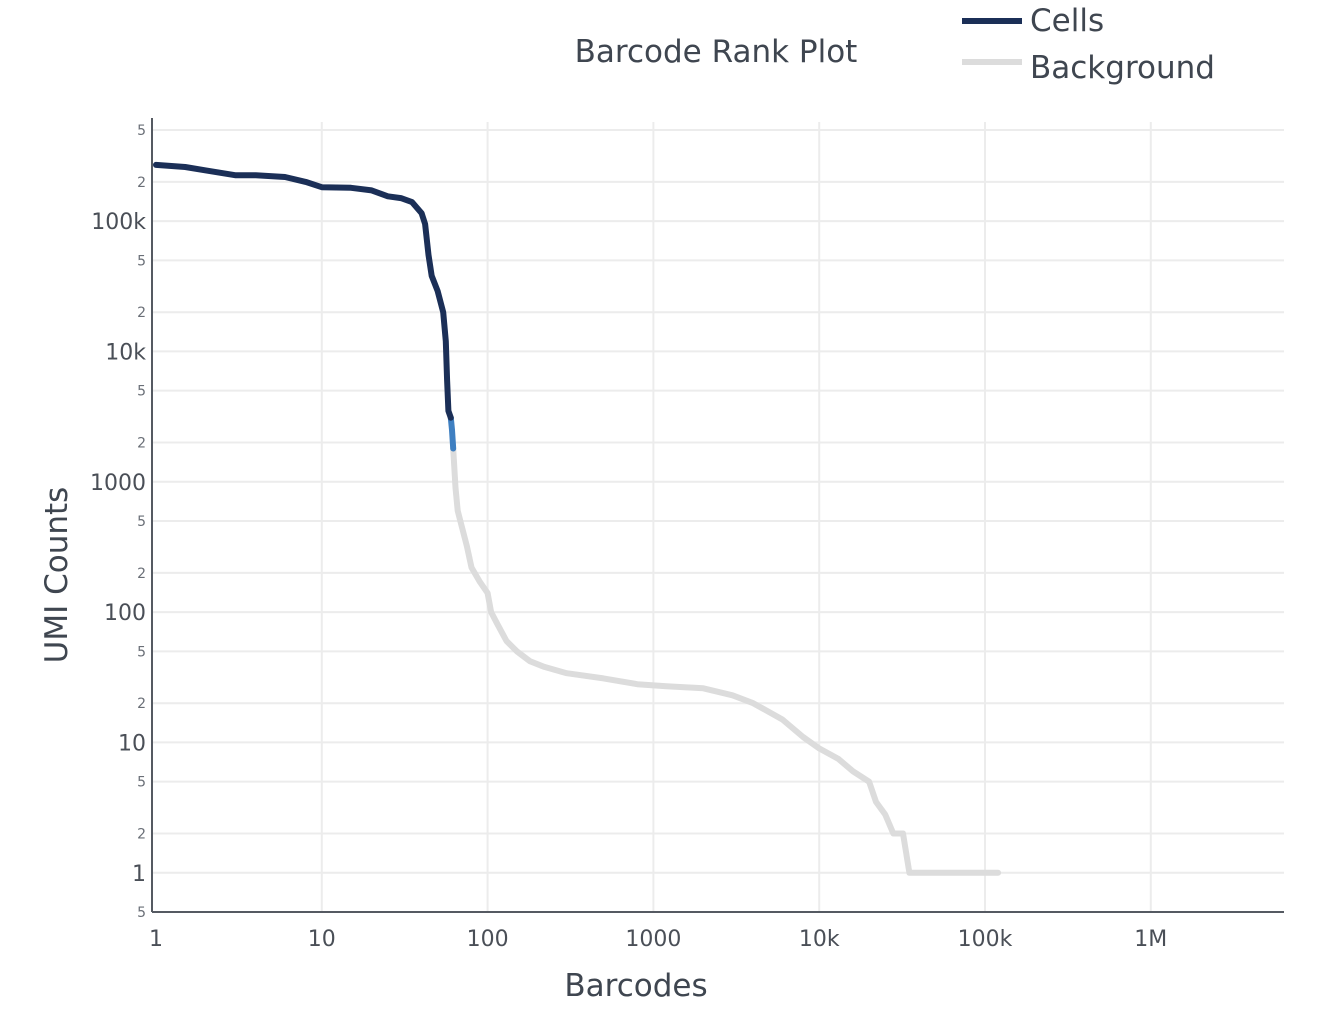  Describe the element at coordinates (132, 743) in the screenshot. I see `y-tick-label: 10` at that location.